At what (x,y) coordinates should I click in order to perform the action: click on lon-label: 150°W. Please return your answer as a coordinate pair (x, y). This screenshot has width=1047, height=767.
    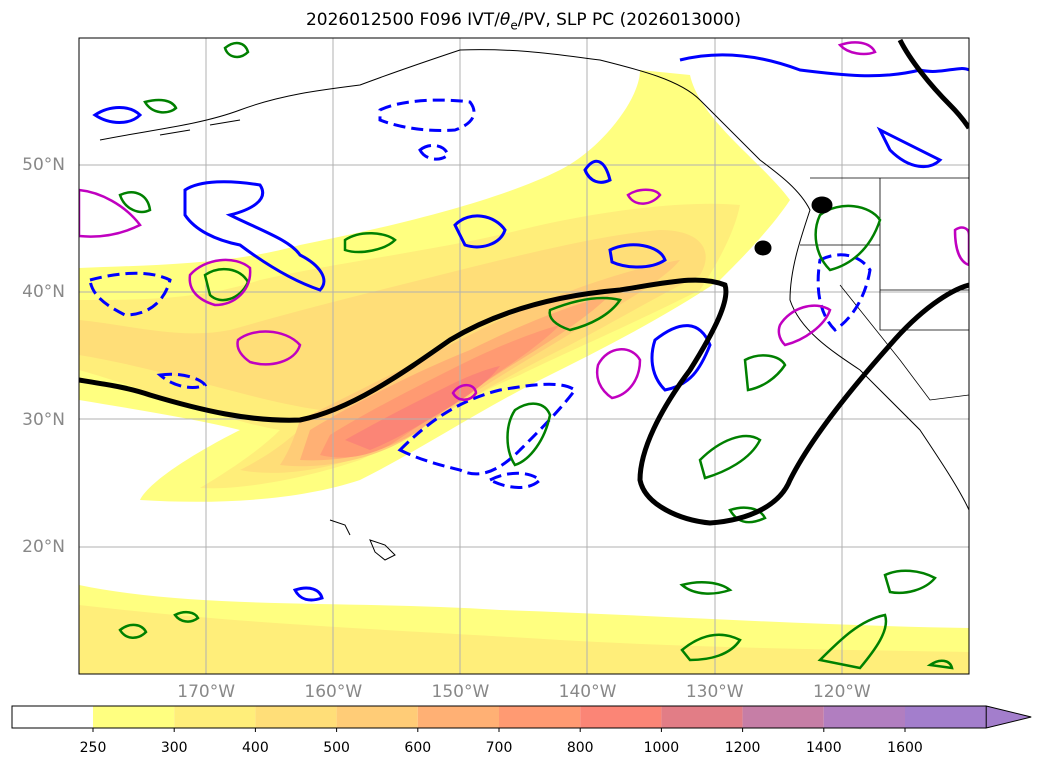
    Looking at the image, I should click on (460, 692).